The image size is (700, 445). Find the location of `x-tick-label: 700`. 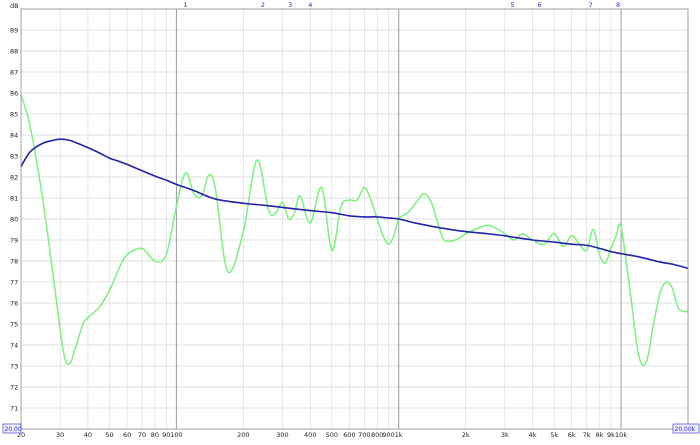

x-tick-label: 700 is located at coordinates (364, 435).